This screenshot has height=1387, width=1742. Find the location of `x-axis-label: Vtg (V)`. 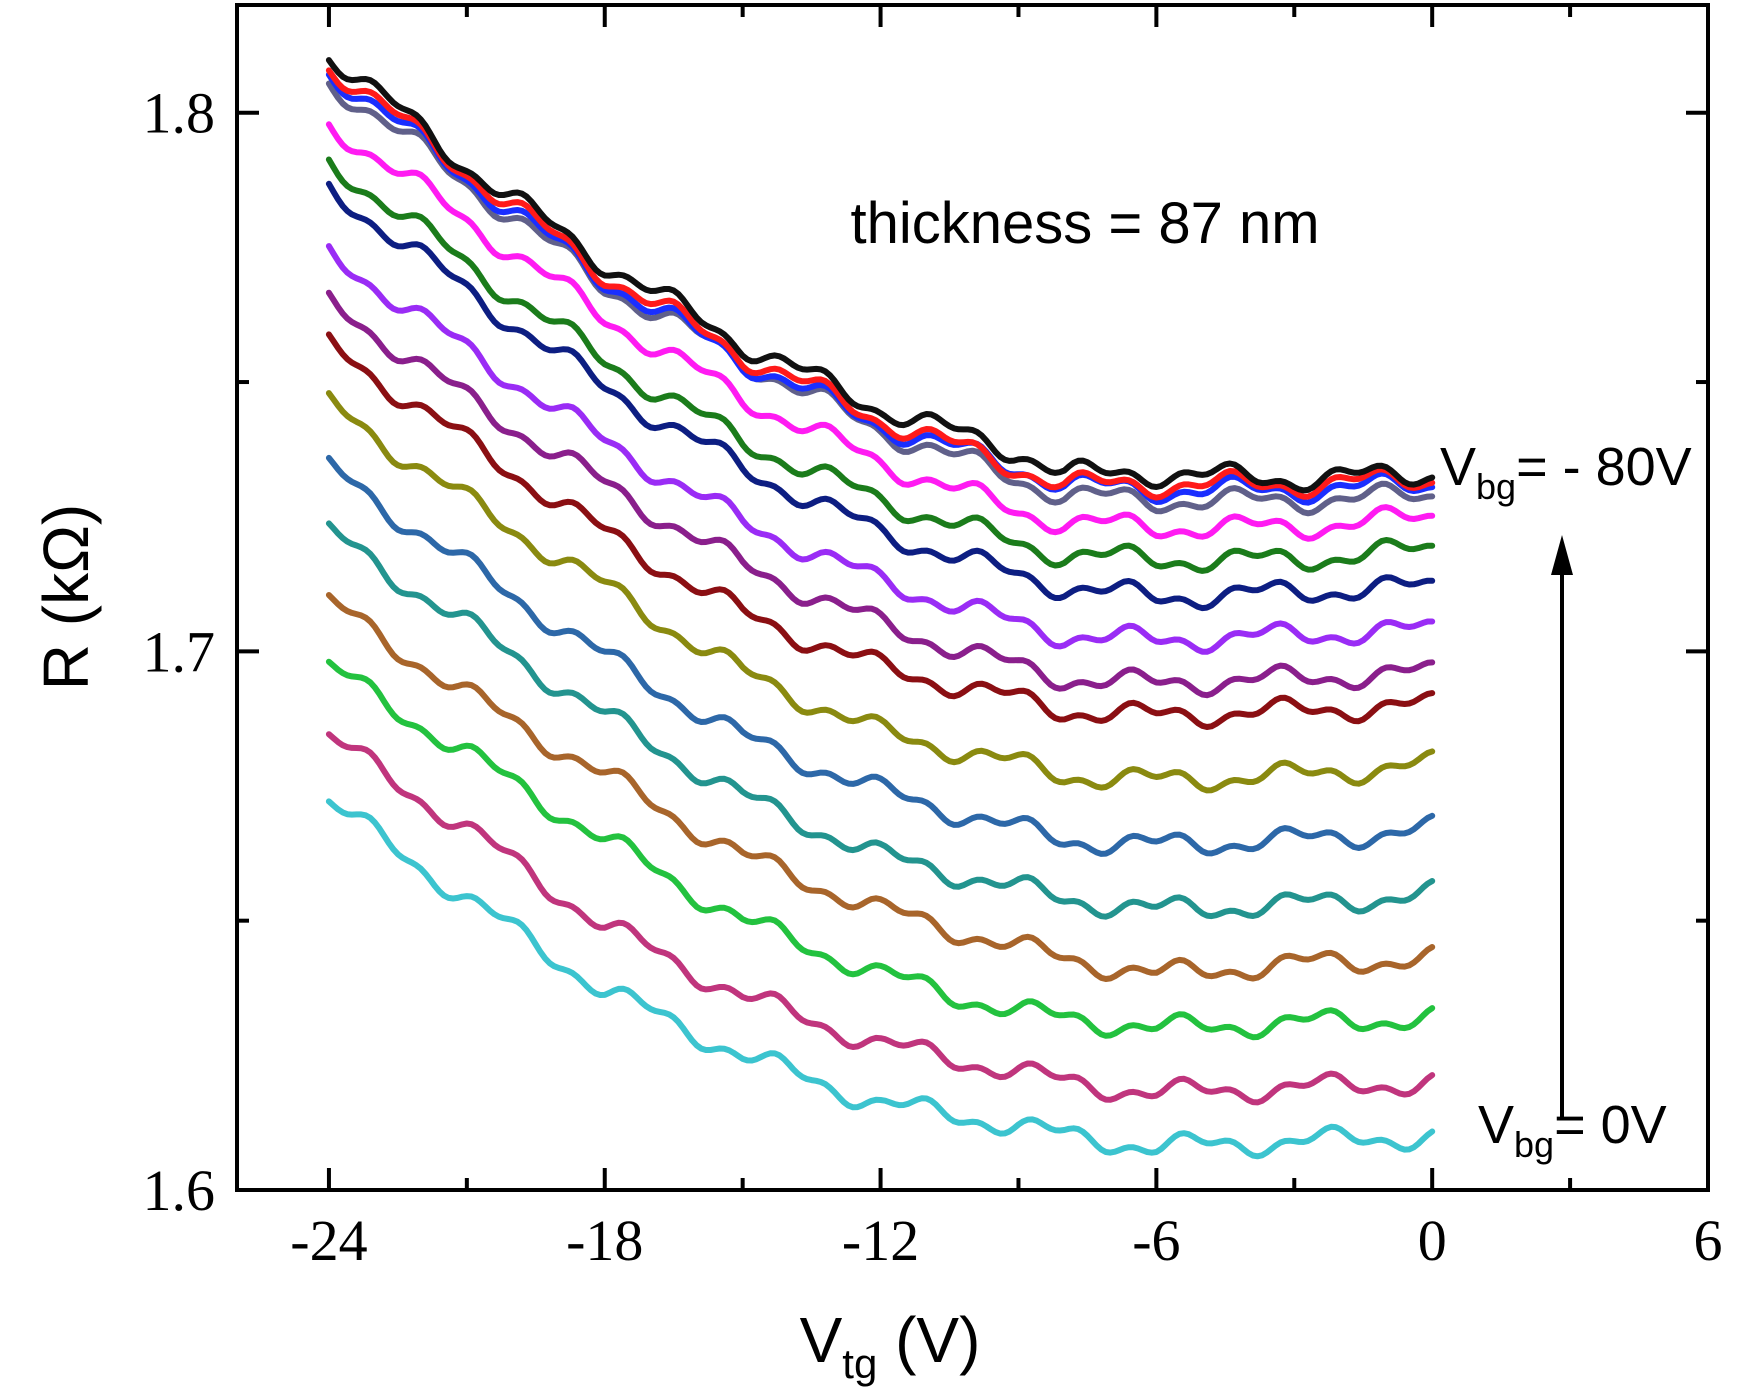

x-axis-label: Vtg (V) is located at coordinates (890, 1345).